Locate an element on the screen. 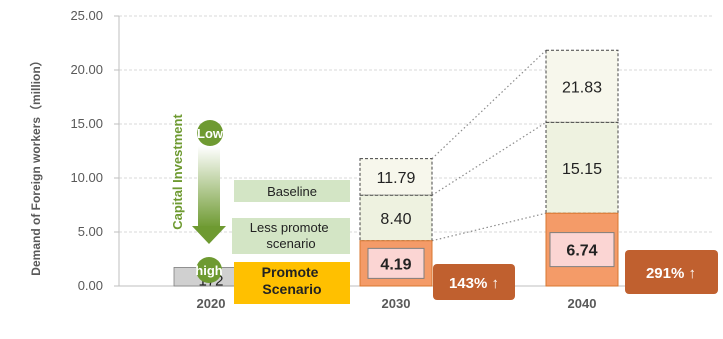 This screenshot has width=723, height=339. bar-baseline-label-2040: 21.83 is located at coordinates (582, 87).